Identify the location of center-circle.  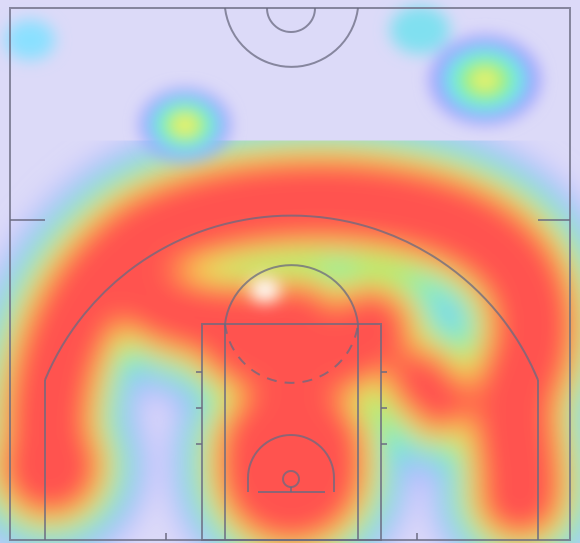
(291, 37).